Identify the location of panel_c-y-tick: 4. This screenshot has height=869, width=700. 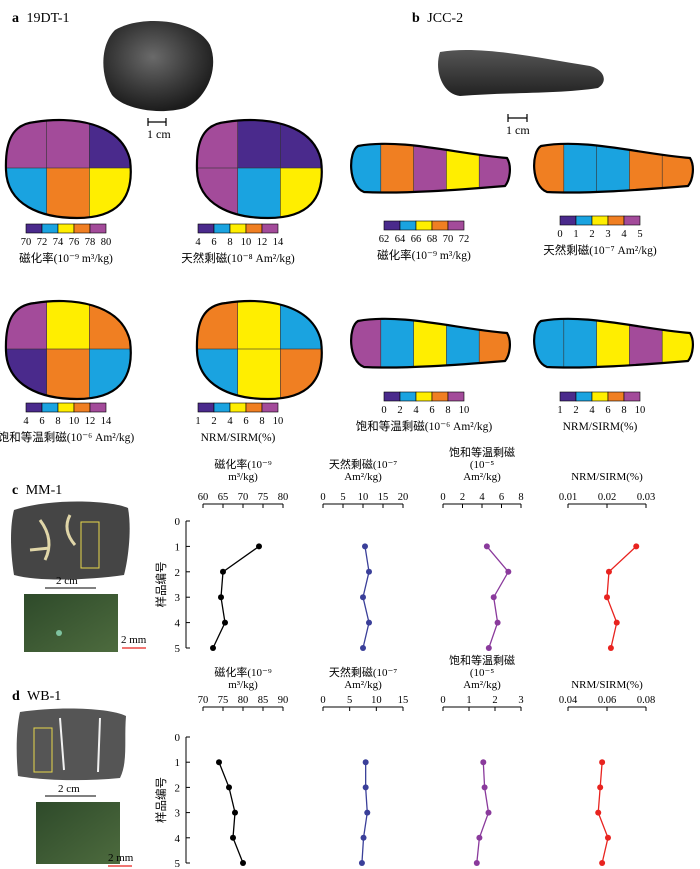
(178, 624).